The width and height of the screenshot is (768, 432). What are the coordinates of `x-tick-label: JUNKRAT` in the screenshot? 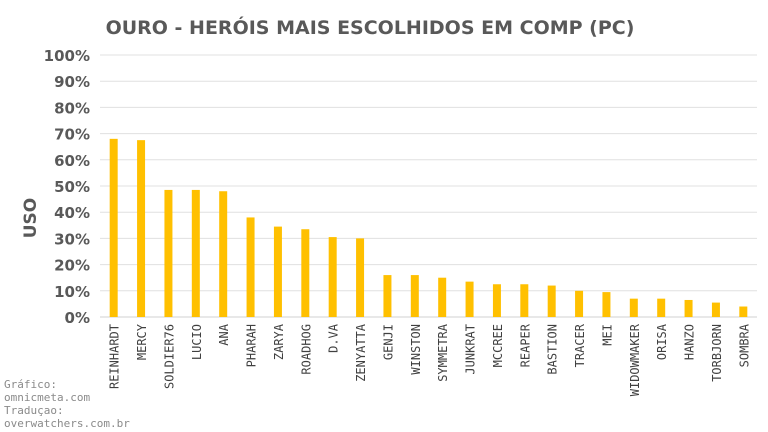 It's located at (471, 349).